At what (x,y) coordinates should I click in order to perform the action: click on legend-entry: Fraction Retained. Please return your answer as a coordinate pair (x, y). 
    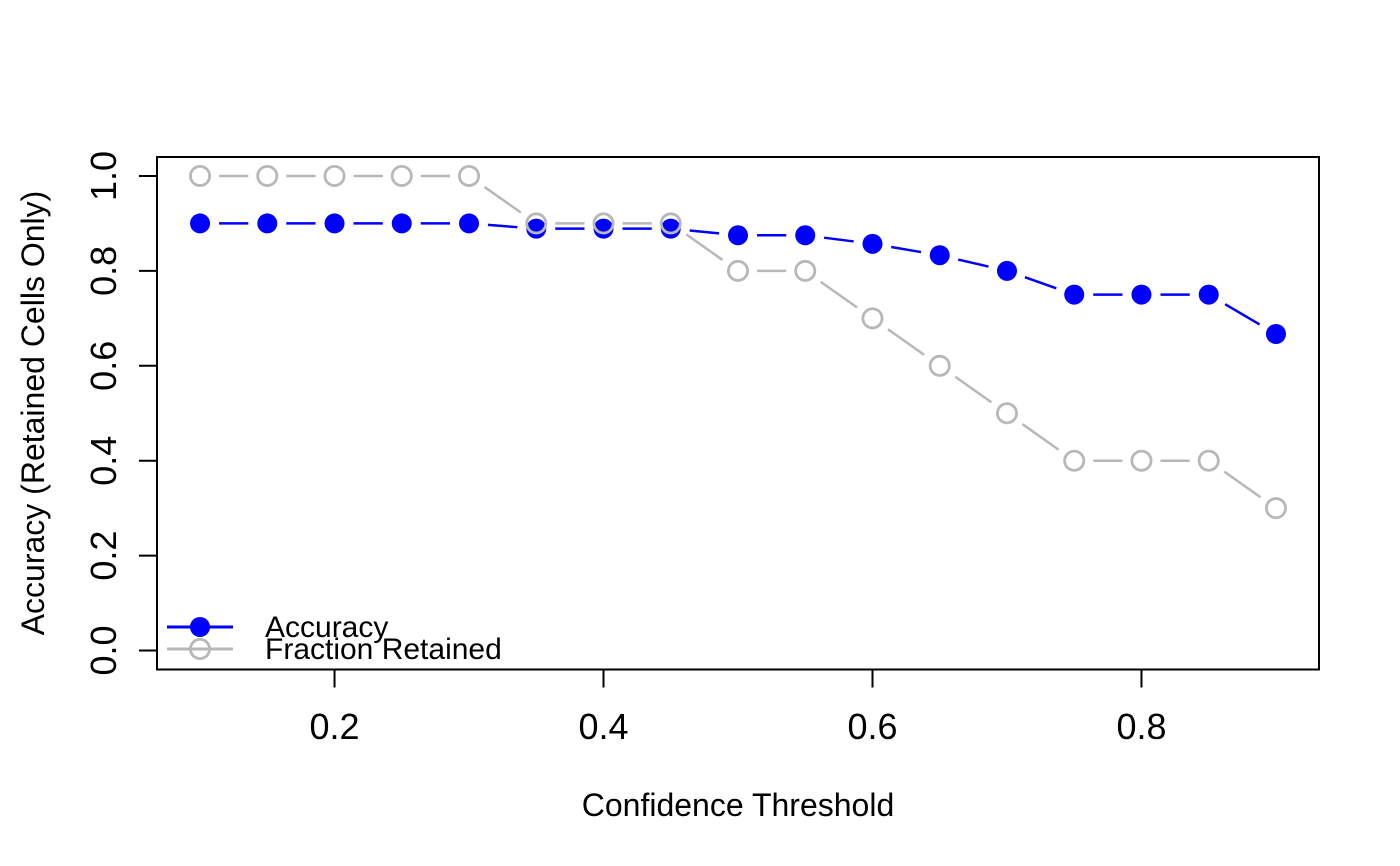
    Looking at the image, I should click on (334, 649).